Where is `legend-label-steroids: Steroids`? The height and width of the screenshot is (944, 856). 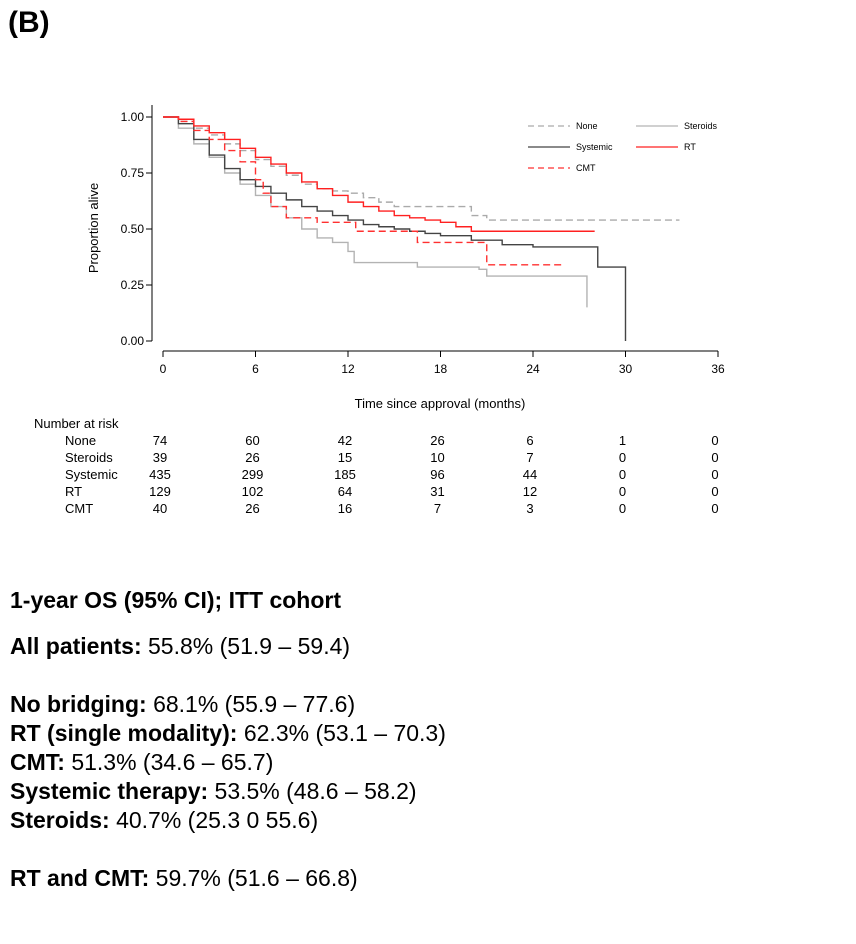 legend-label-steroids: Steroids is located at coordinates (701, 126).